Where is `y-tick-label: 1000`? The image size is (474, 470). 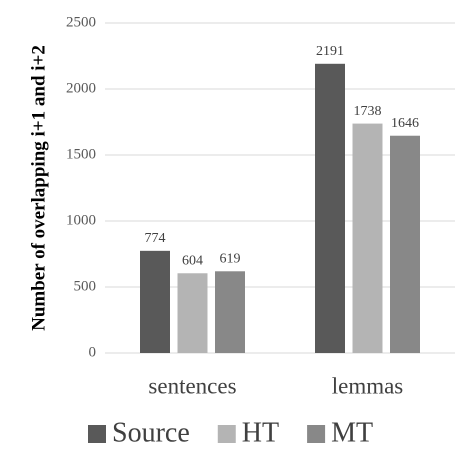 y-tick-label: 1000 is located at coordinates (81, 220).